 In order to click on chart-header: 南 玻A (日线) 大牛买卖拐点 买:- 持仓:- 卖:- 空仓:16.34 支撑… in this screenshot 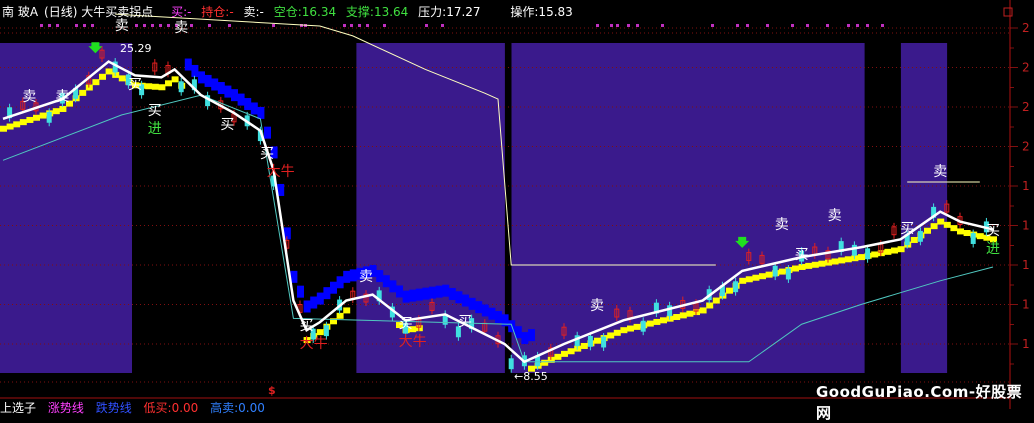, I will do `click(290, 11)`.